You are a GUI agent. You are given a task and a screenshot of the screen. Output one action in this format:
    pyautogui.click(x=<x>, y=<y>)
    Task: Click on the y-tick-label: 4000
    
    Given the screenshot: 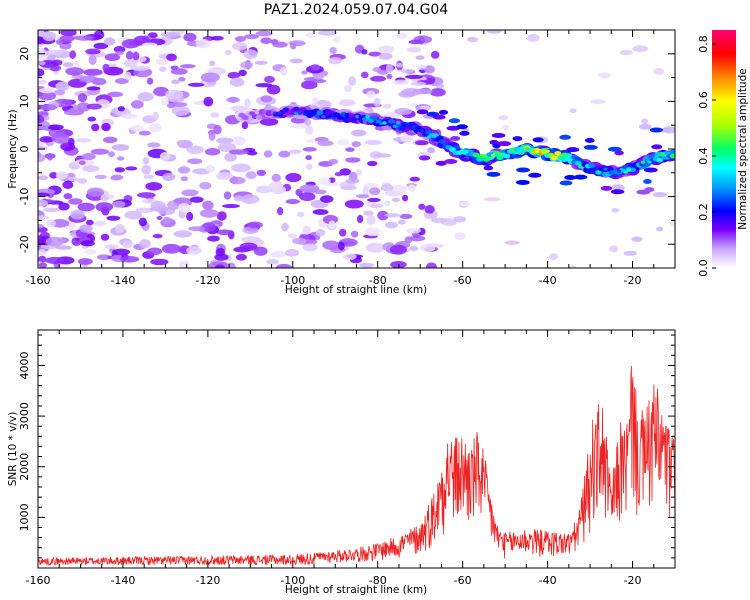 What is the action you would take?
    pyautogui.click(x=24, y=365)
    